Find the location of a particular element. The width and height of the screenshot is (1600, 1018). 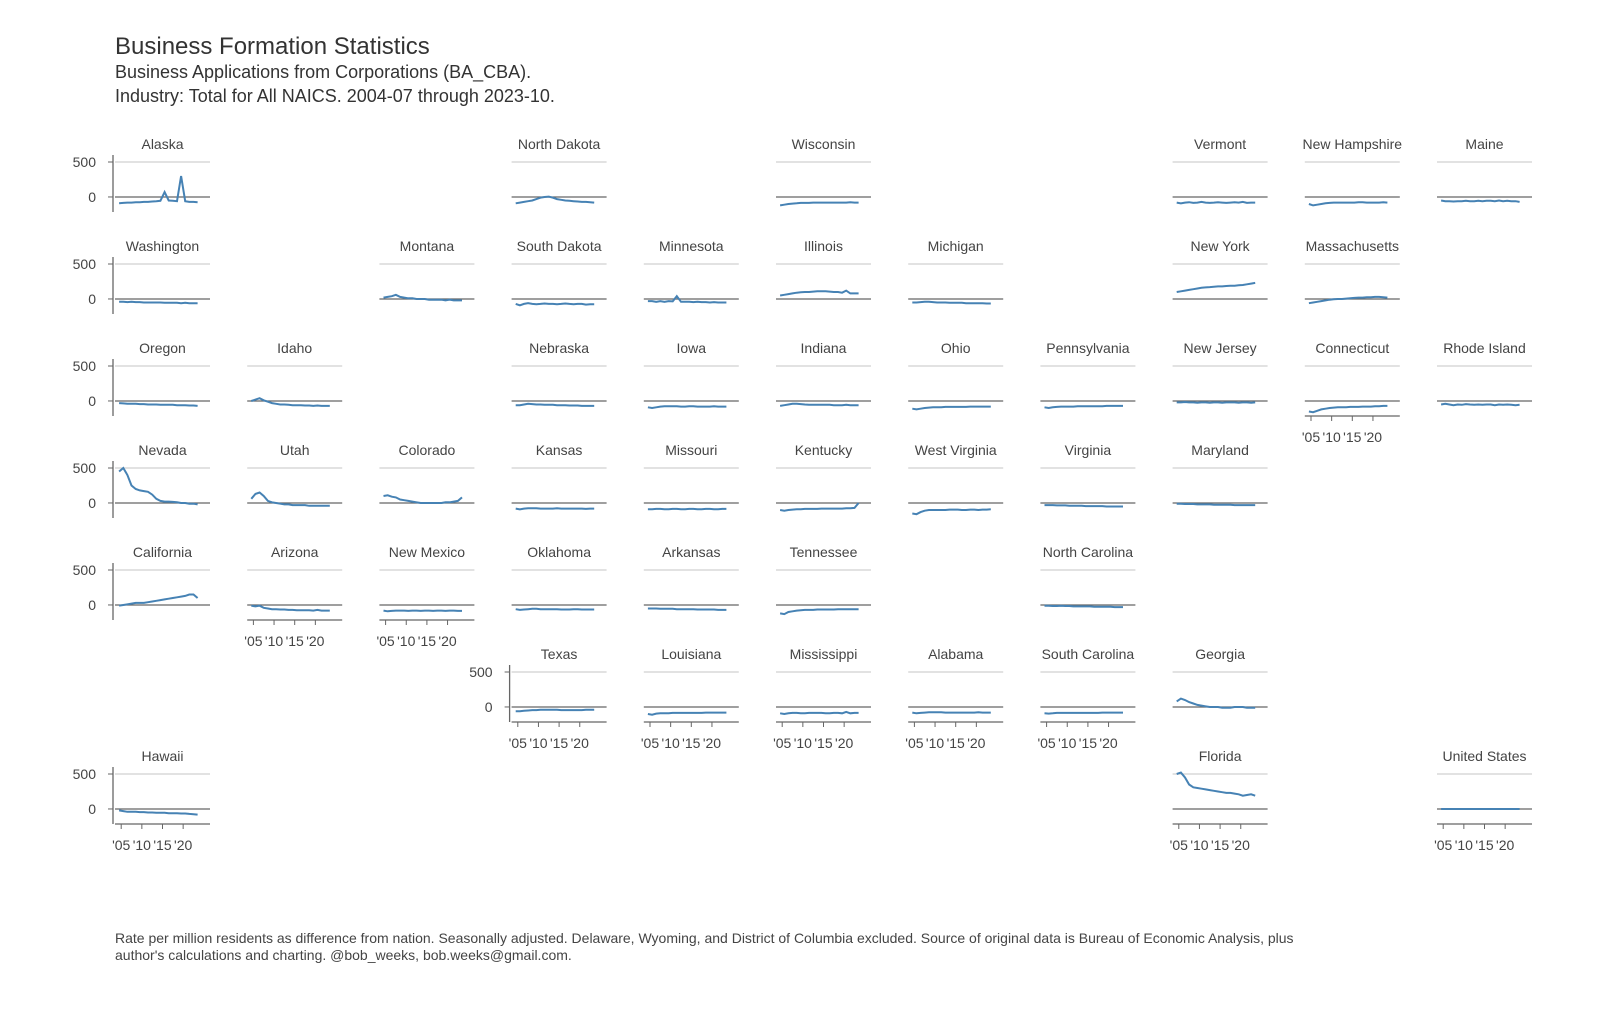

panel-title: South Dakota is located at coordinates (559, 246).